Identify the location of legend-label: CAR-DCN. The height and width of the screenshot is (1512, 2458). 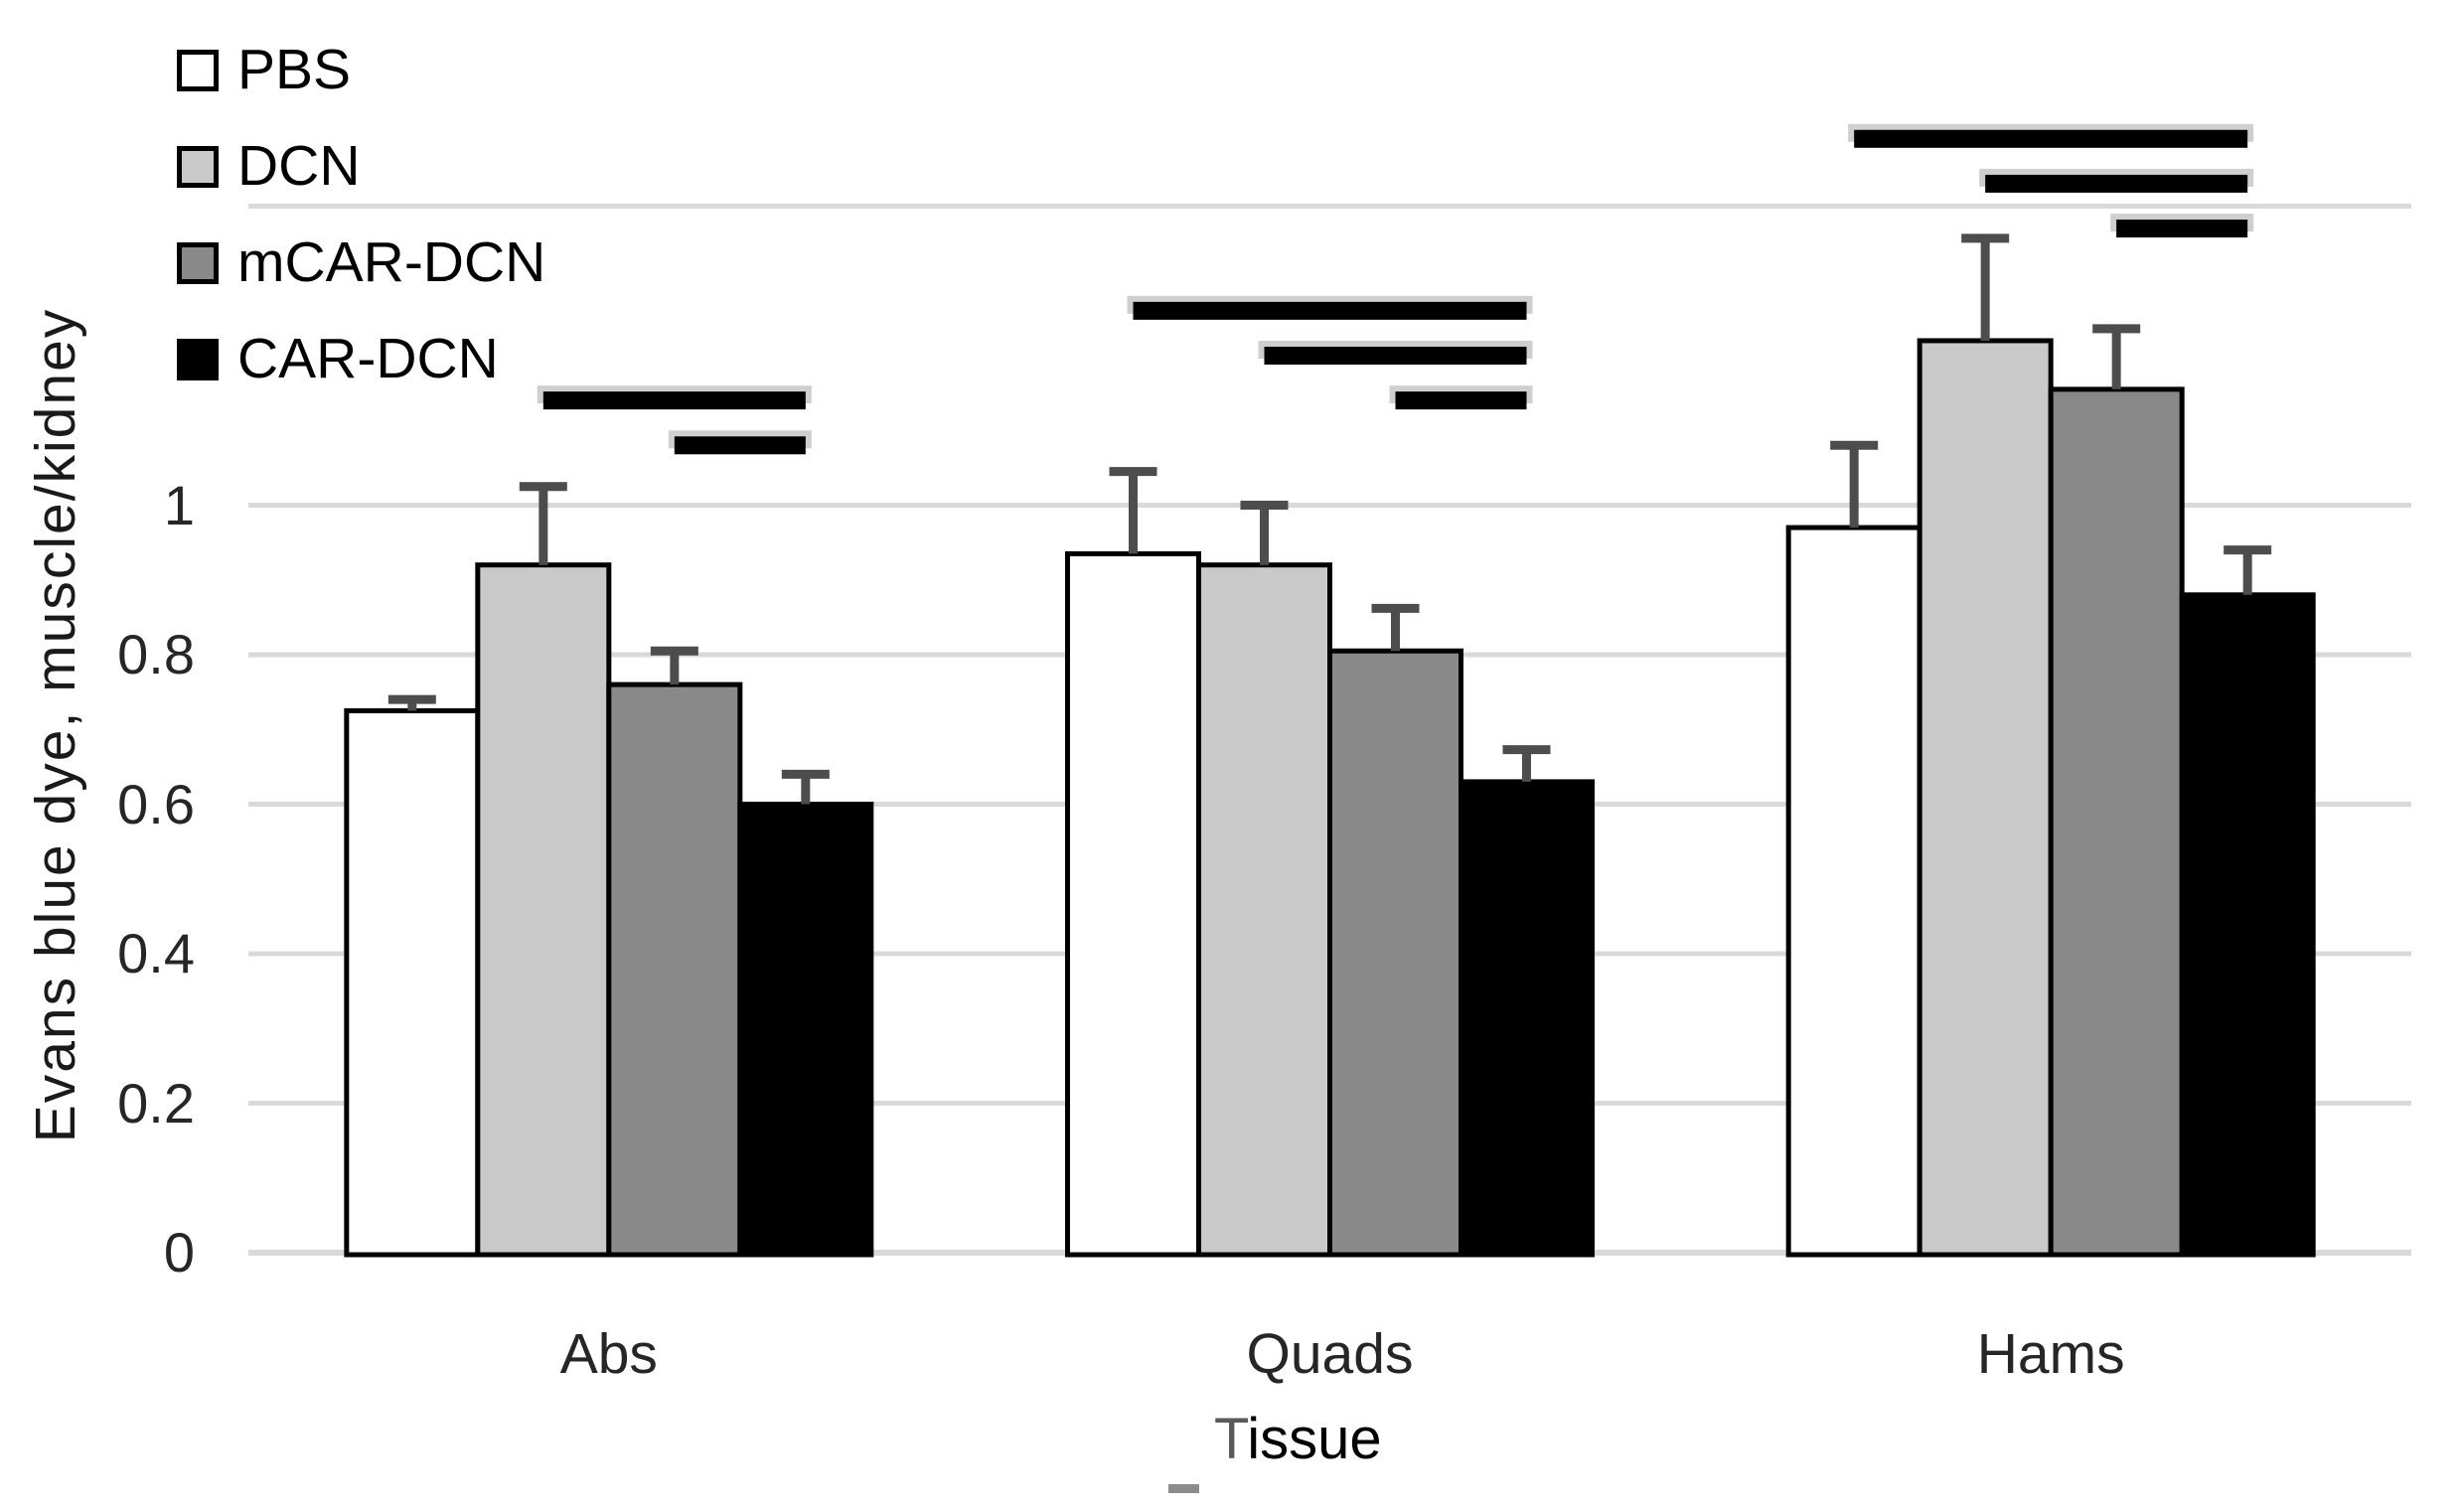
(368, 358).